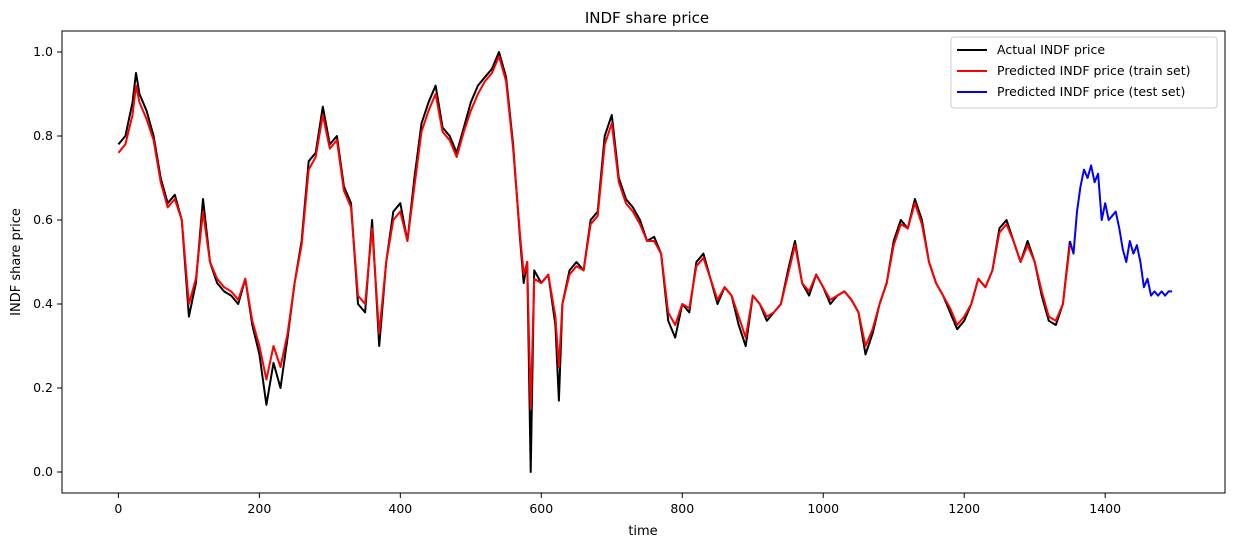 This screenshot has width=1233, height=547. I want to click on x-axis-label: time, so click(642, 531).